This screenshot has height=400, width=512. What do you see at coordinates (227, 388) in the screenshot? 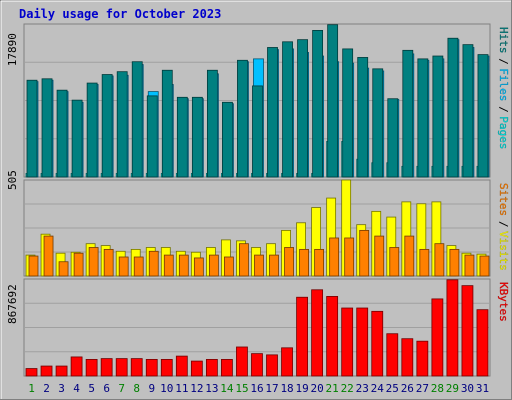
I see `x-tick-label-14: 14` at bounding box center [227, 388].